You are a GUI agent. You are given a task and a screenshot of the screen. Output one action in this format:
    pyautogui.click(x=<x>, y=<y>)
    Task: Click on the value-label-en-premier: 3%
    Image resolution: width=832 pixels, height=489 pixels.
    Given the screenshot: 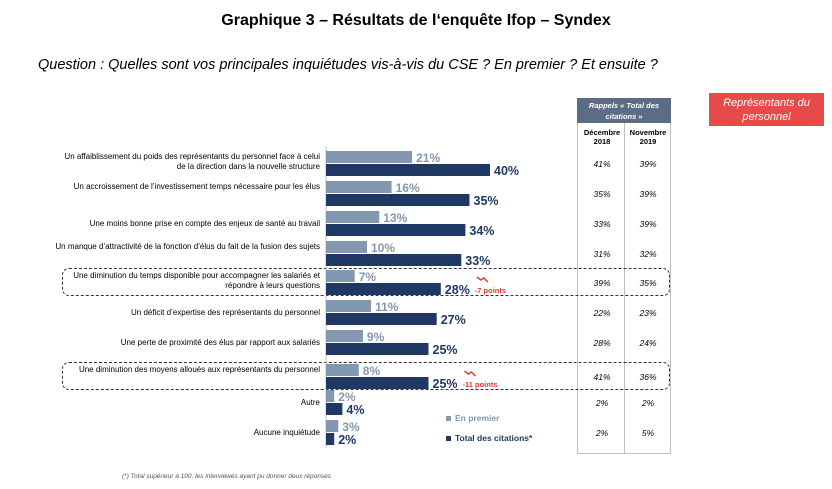 What is the action you would take?
    pyautogui.click(x=351, y=427)
    